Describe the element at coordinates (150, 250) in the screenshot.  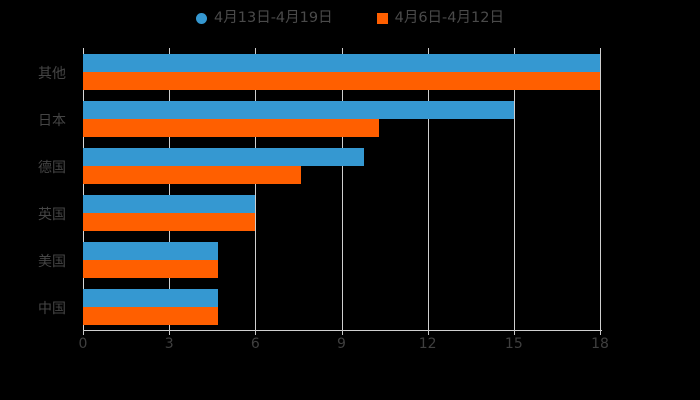
I see `bar-美国-series-0` at that location.